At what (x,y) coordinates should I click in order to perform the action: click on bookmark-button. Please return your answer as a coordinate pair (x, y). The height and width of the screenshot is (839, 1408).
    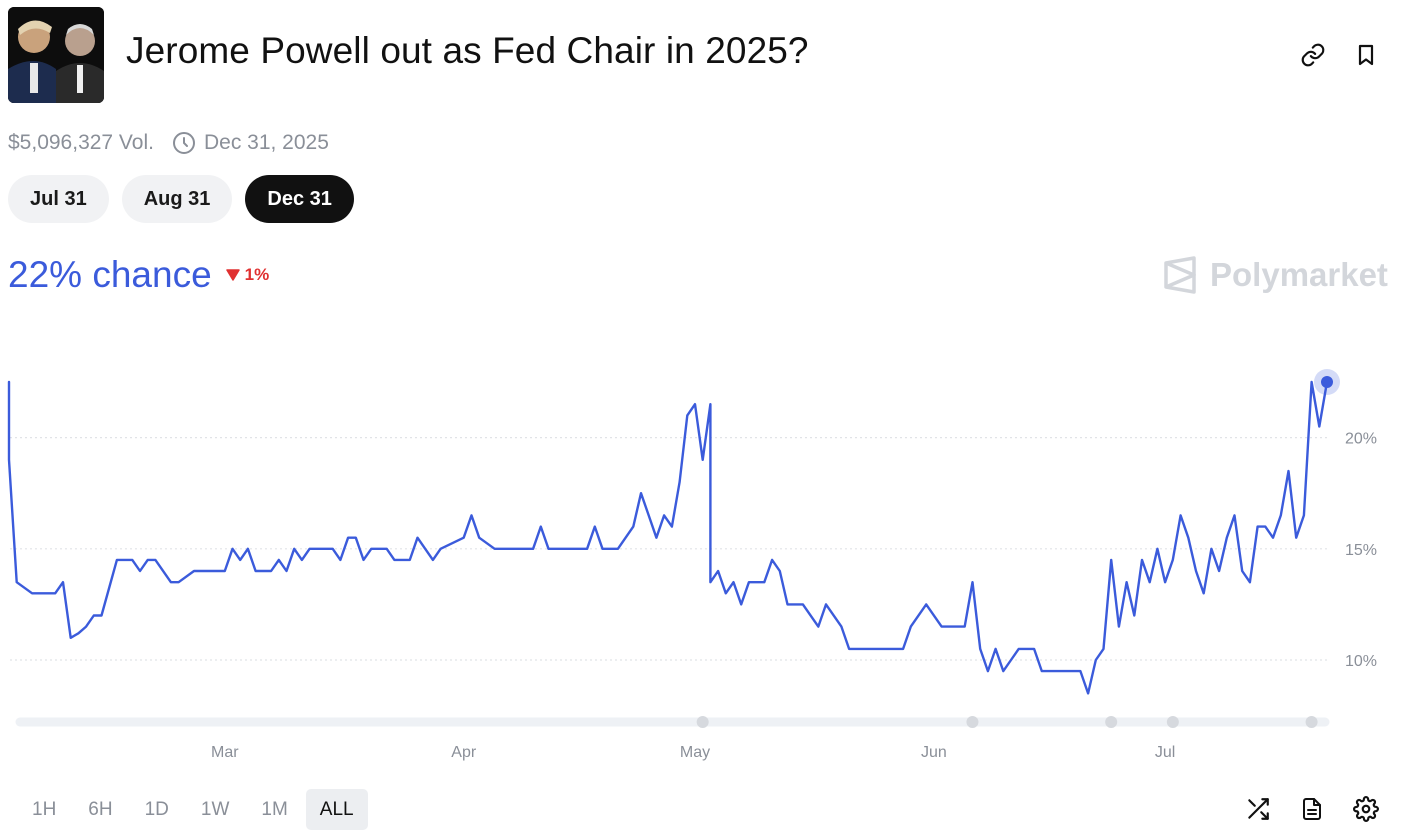
    Looking at the image, I should click on (1366, 55).